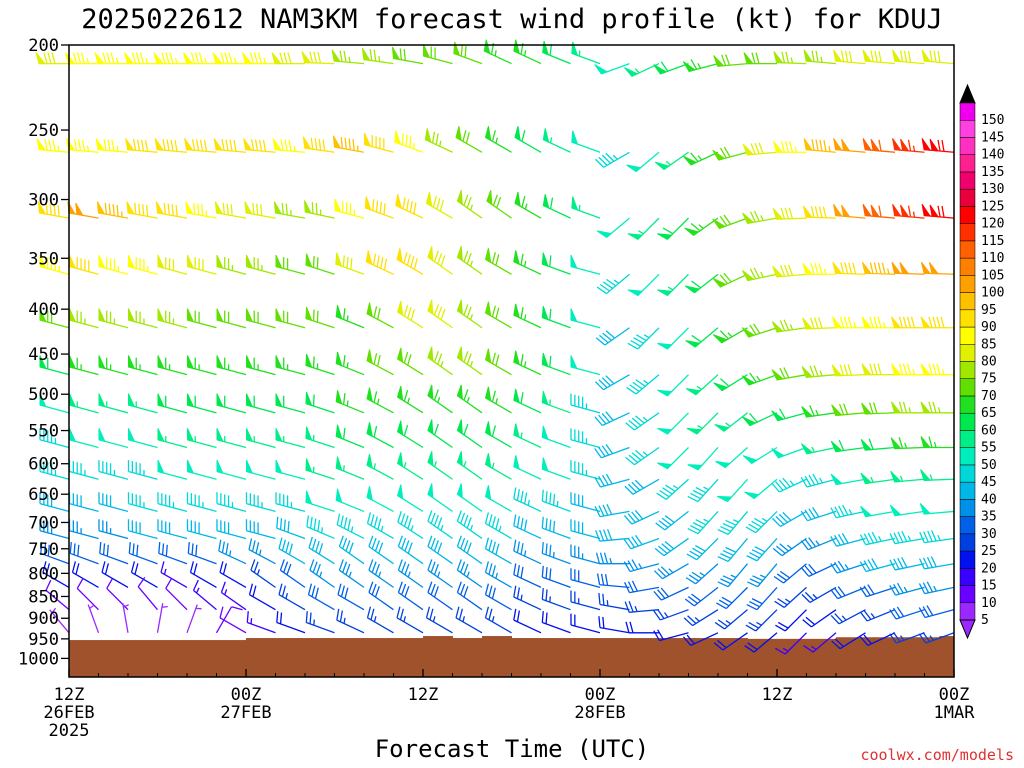 This screenshot has height=768, width=1024. Describe the element at coordinates (992, 293) in the screenshot. I see `colorbar-tick-label: 100` at that location.